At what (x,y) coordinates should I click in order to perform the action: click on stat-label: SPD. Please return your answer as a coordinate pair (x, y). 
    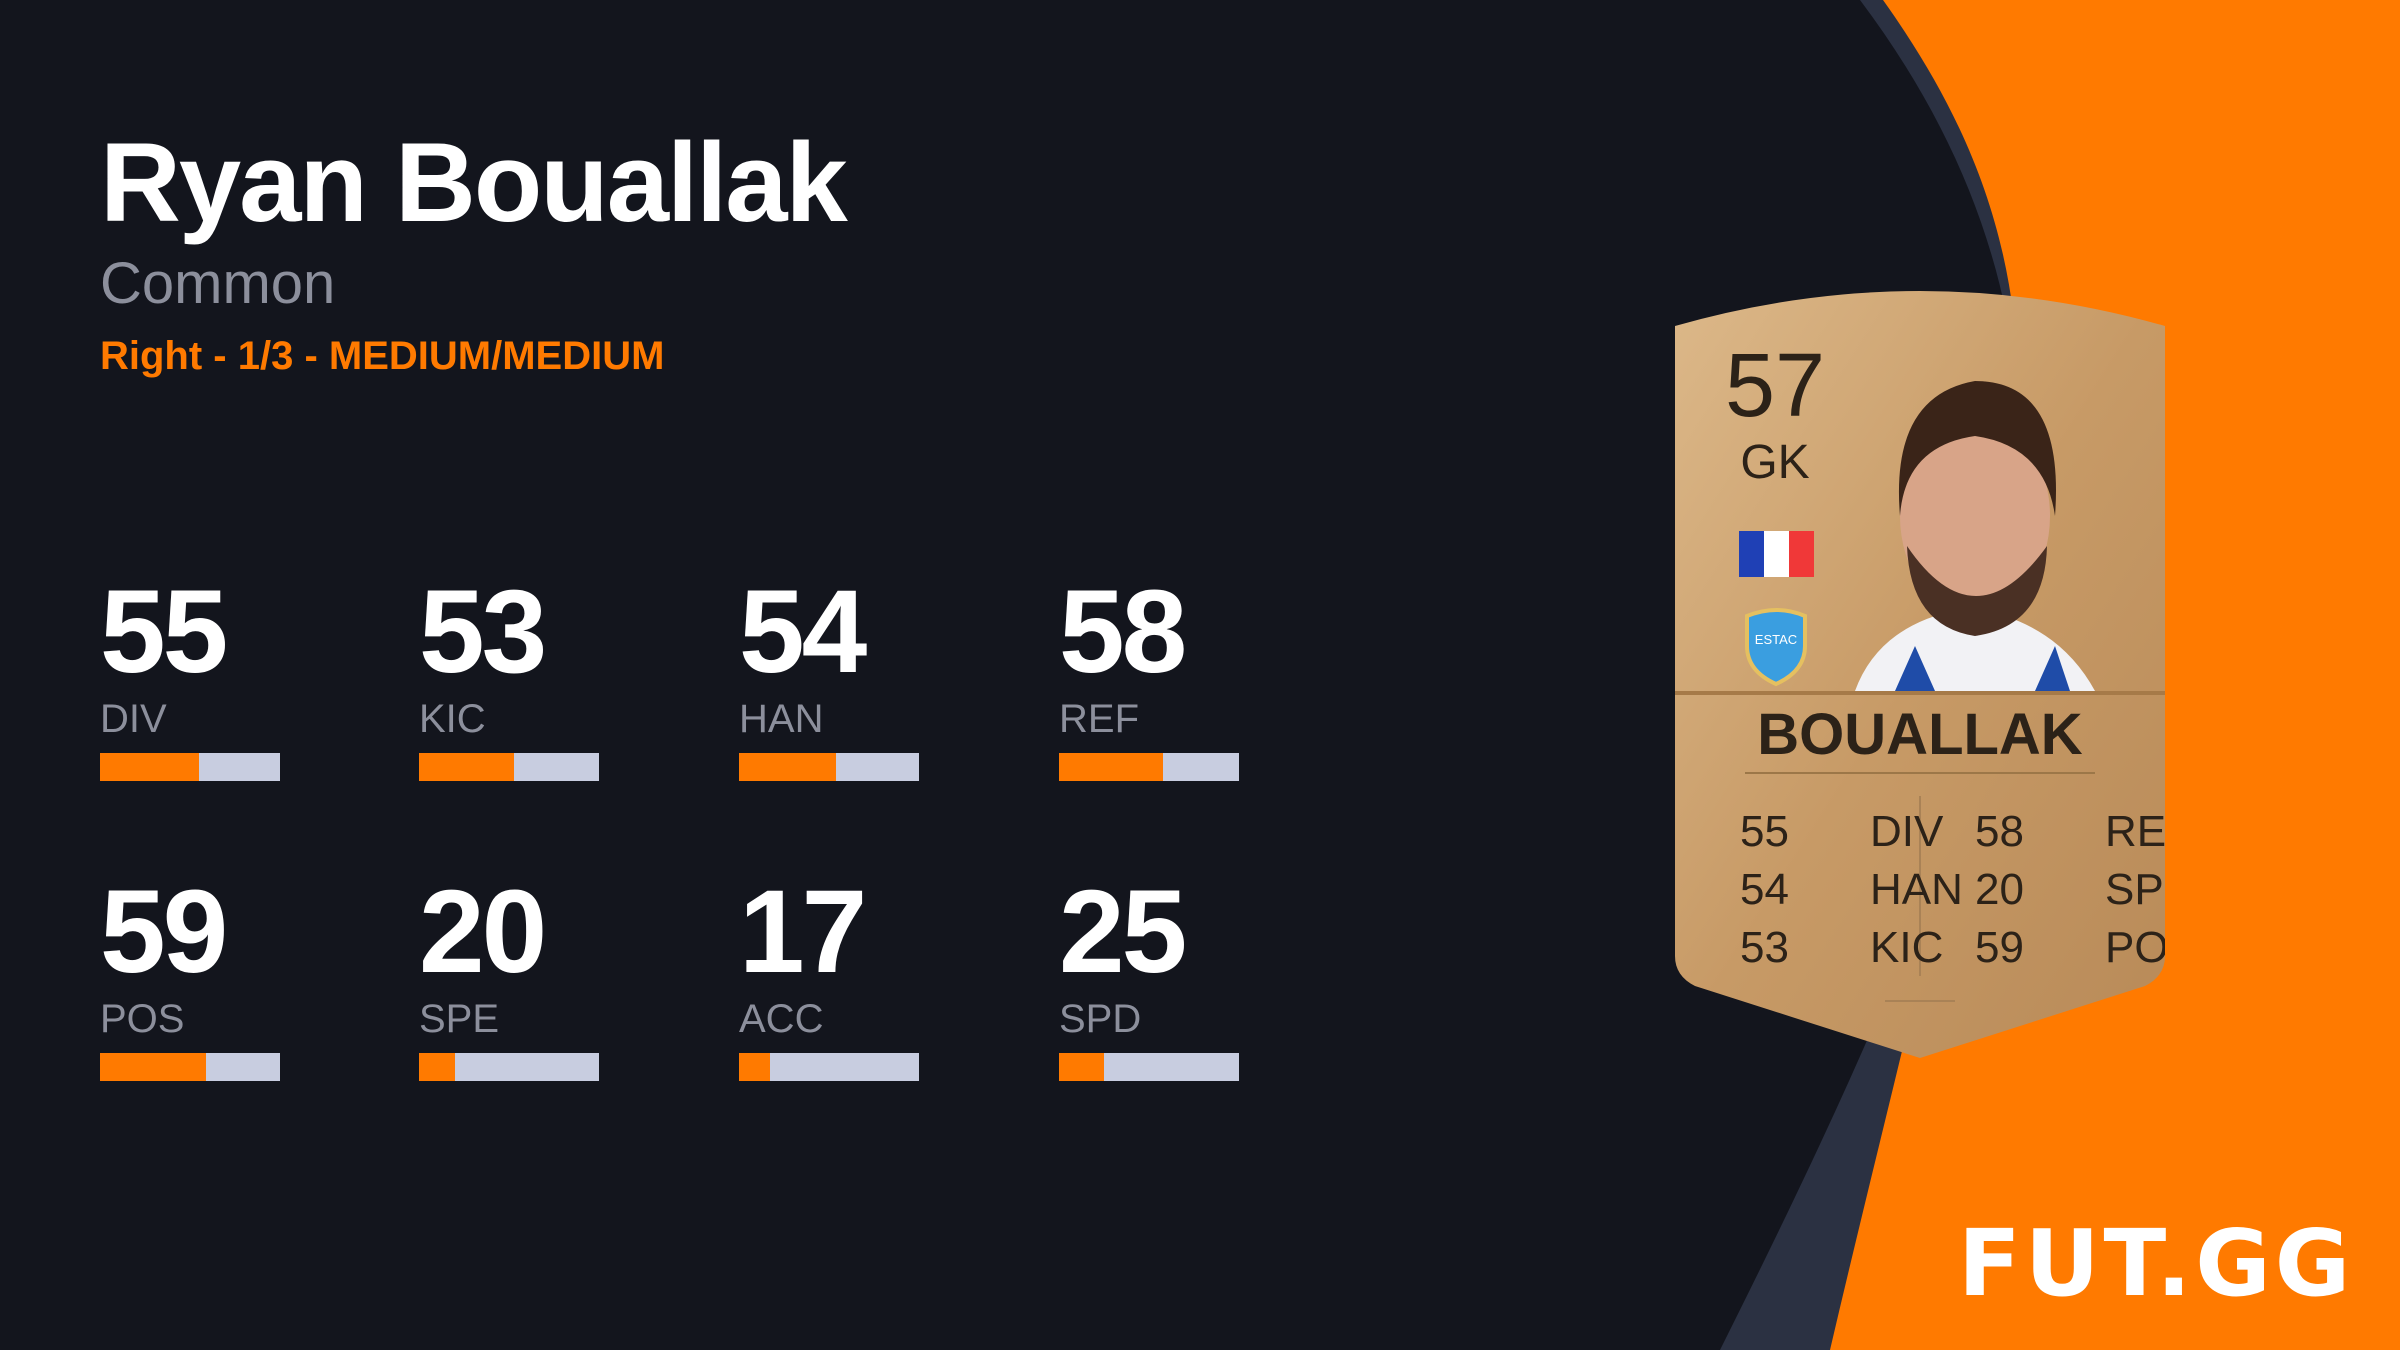
    Looking at the image, I should click on (1100, 1019).